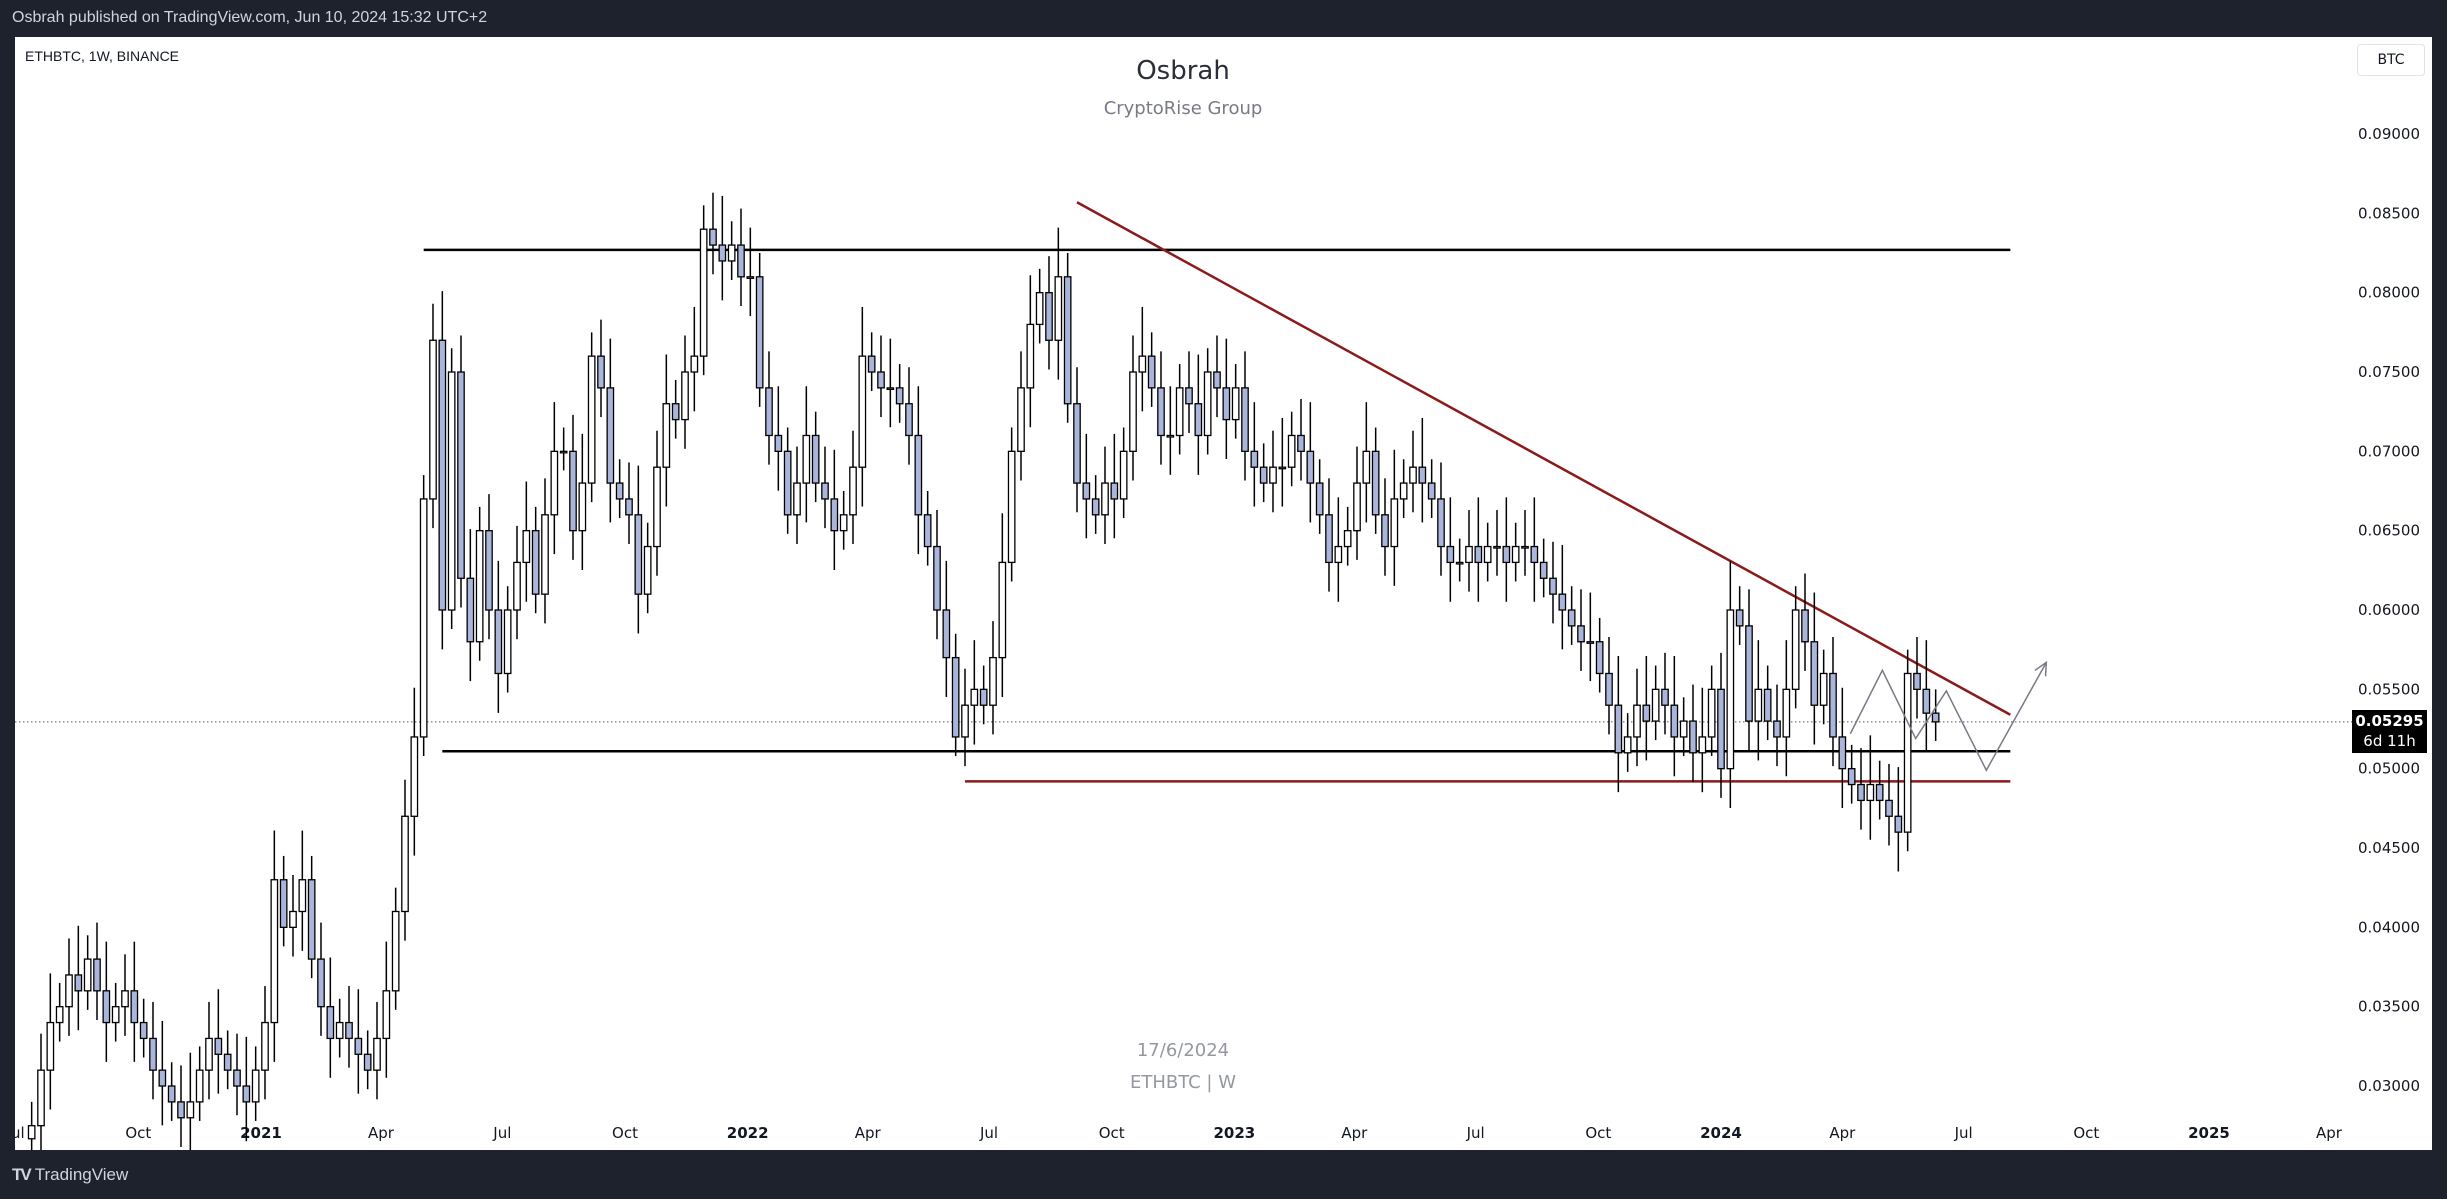 The width and height of the screenshot is (2447, 1199). Describe the element at coordinates (2389, 721) in the screenshot. I see `current-price-value: 0.05295` at that location.